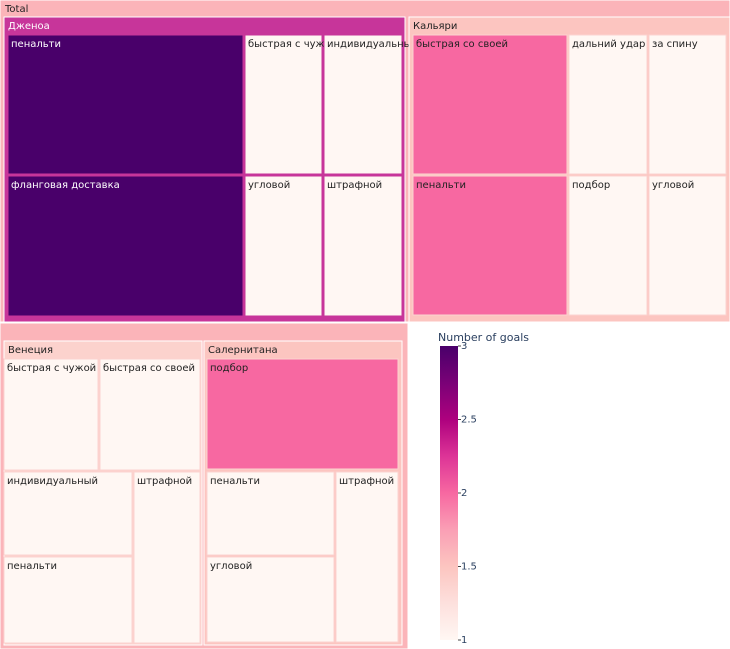 This screenshot has height=649, width=730. I want to click on leaf-label: за спину, so click(675, 44).